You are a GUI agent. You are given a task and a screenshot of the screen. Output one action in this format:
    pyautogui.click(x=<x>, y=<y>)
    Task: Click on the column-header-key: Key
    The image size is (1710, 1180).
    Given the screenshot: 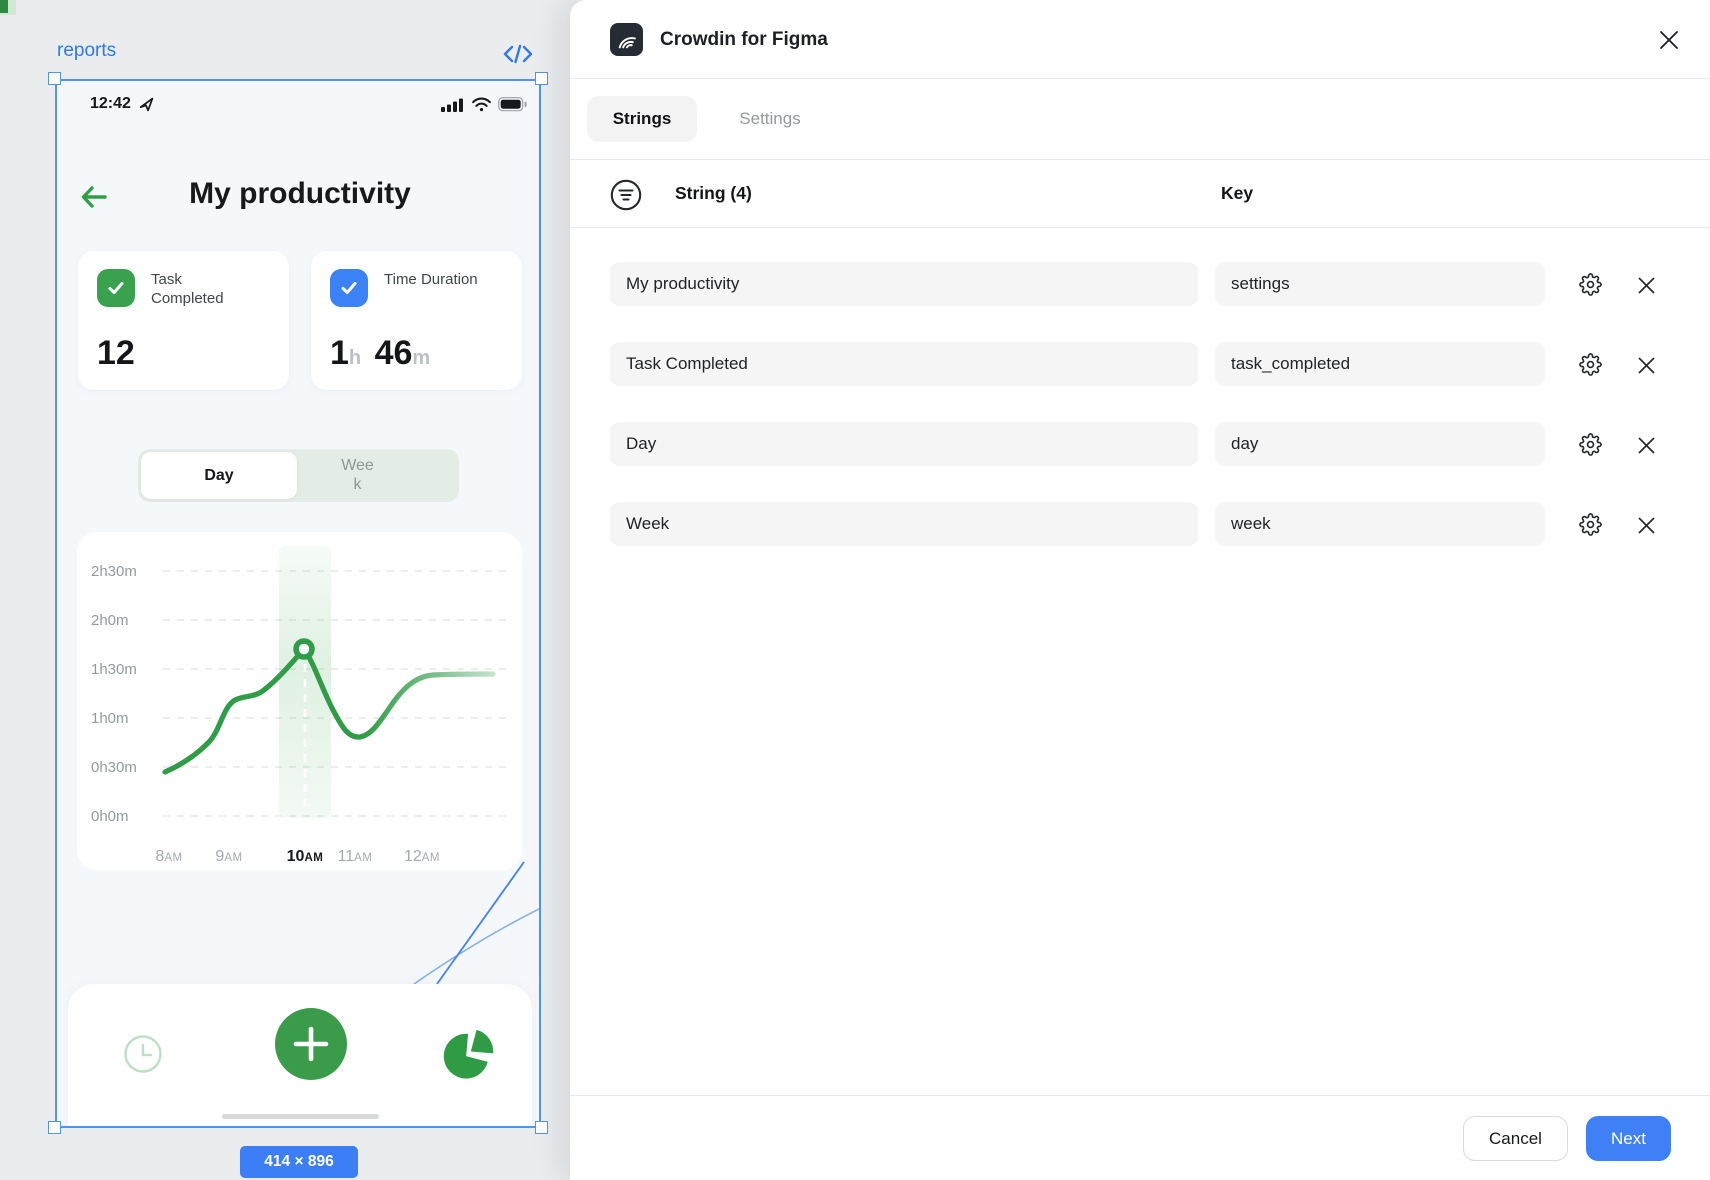 What is the action you would take?
    pyautogui.click(x=1237, y=193)
    